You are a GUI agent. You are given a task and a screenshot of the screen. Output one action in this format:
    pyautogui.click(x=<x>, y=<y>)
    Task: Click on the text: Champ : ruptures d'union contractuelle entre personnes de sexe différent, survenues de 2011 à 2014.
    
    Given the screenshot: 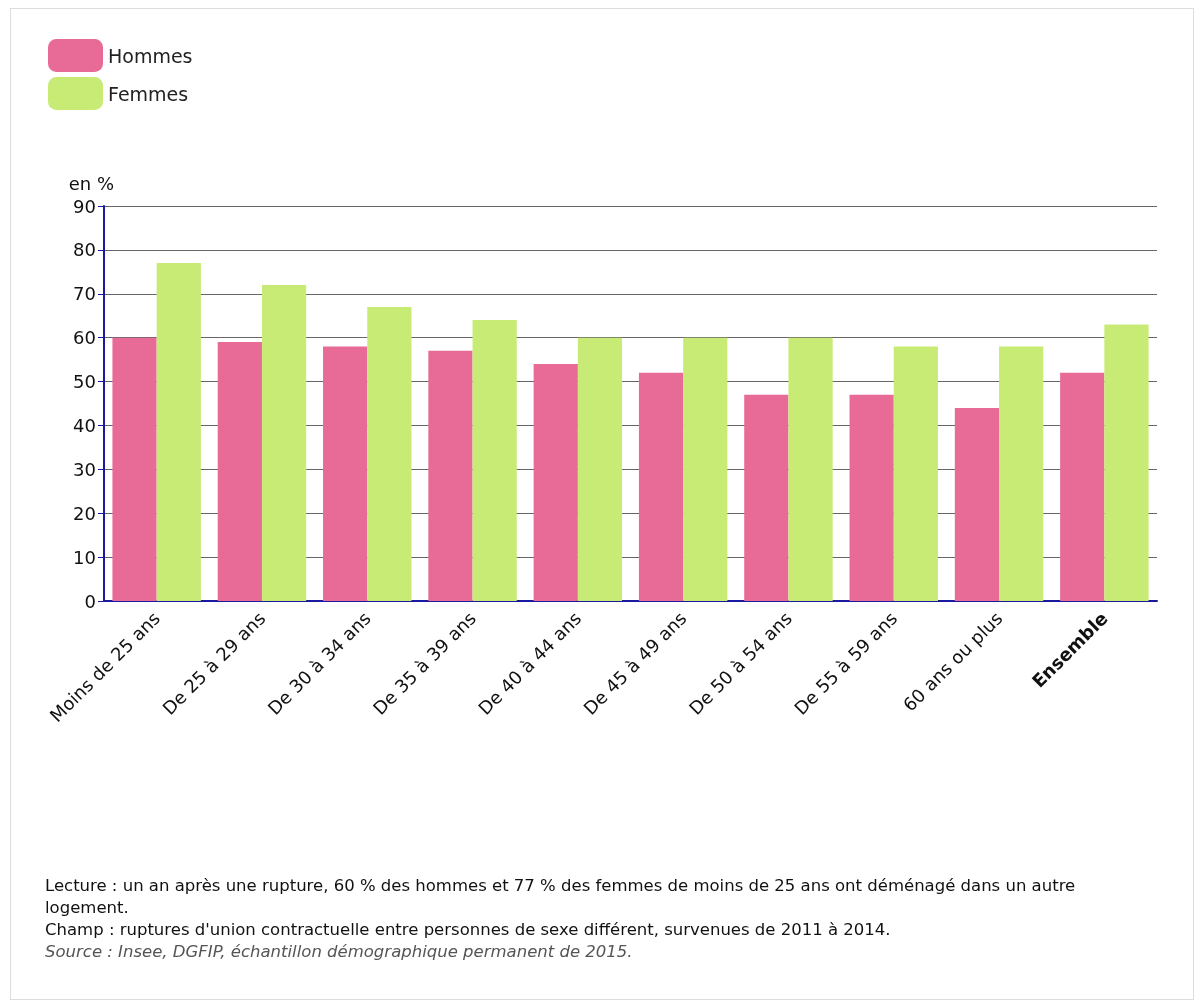 What is the action you would take?
    pyautogui.click(x=468, y=930)
    